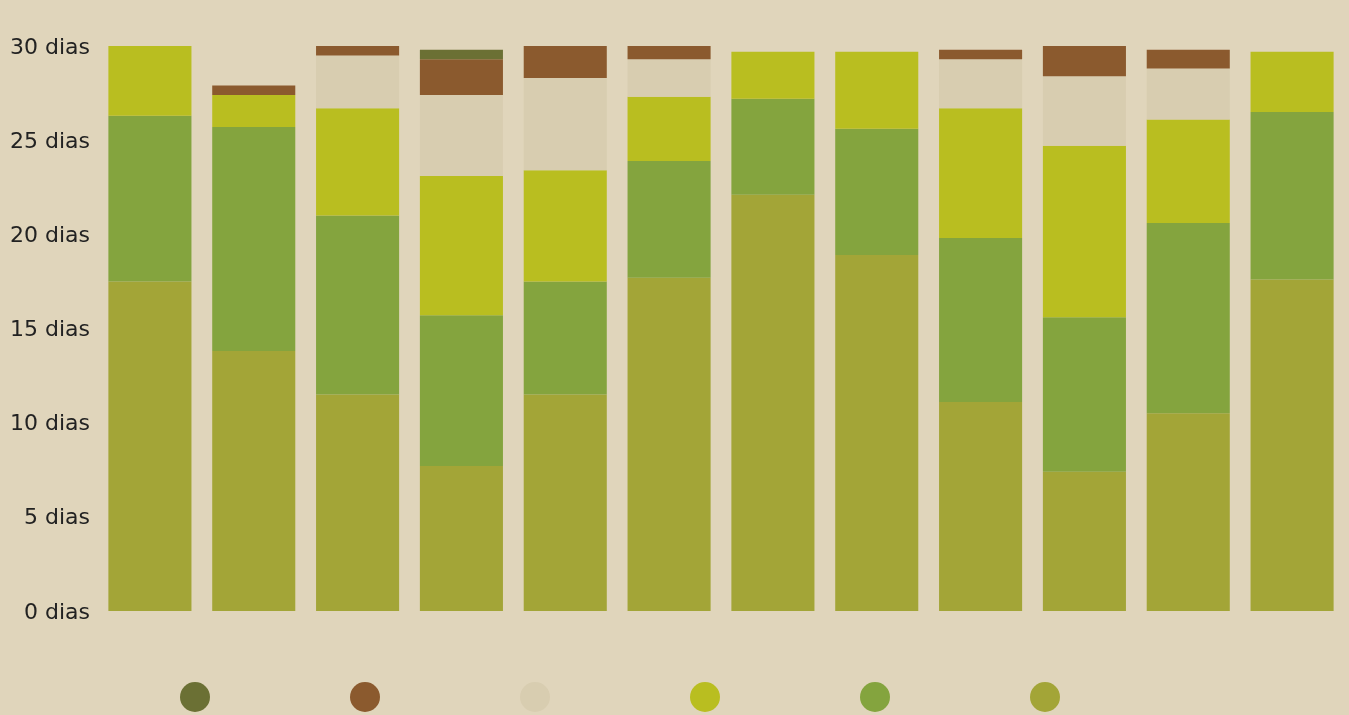 This screenshot has width=1349, height=715. Describe the element at coordinates (49, 423) in the screenshot. I see `y-tick-label: 10 dias` at that location.